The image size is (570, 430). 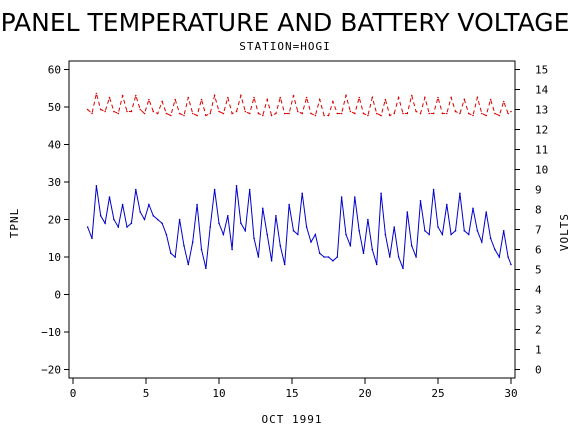 What do you see at coordinates (299, 105) in the screenshot?
I see `battery-voltage-line` at bounding box center [299, 105].